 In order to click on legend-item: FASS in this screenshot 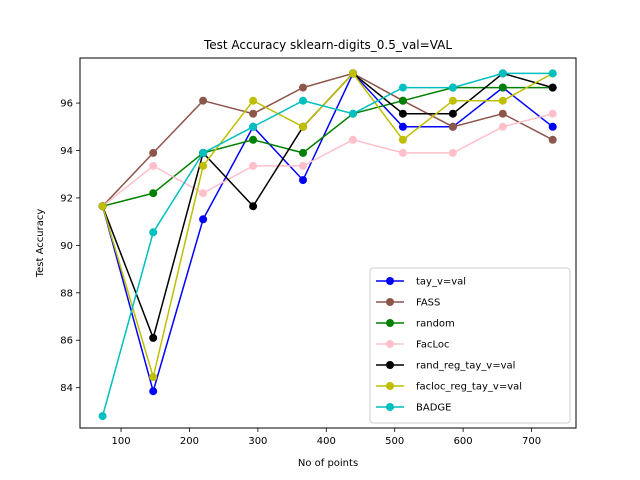, I will do `click(408, 303)`.